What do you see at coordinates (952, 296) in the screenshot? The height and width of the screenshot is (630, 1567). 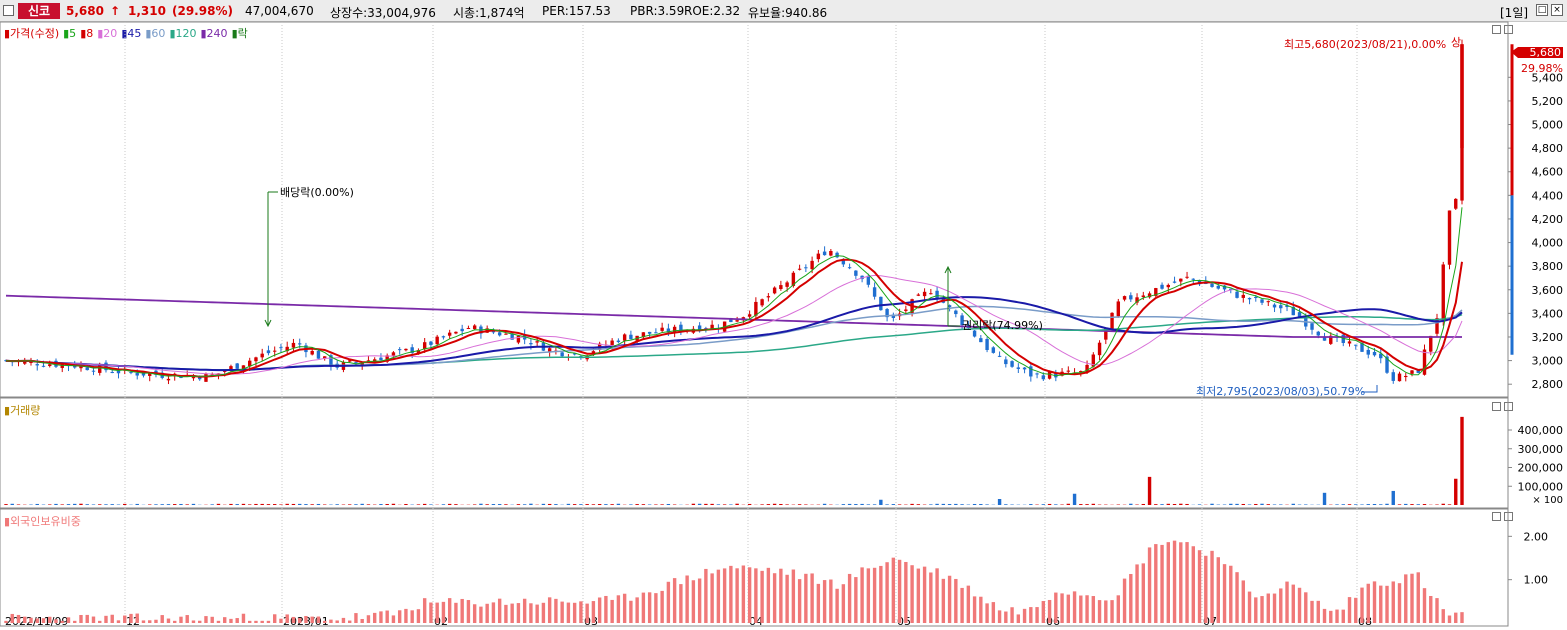 I see `rights-marker` at bounding box center [952, 296].